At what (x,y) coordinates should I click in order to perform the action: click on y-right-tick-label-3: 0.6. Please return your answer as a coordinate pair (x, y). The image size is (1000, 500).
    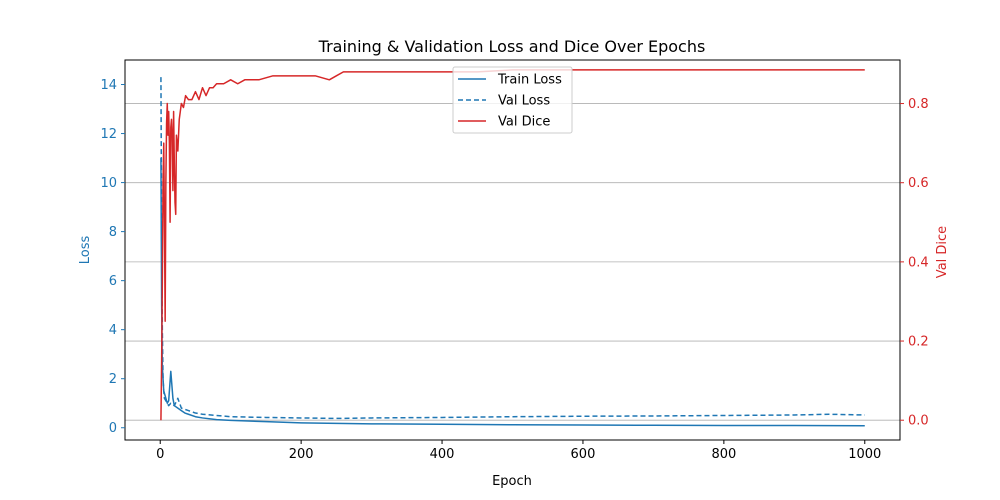
    Looking at the image, I should click on (918, 183).